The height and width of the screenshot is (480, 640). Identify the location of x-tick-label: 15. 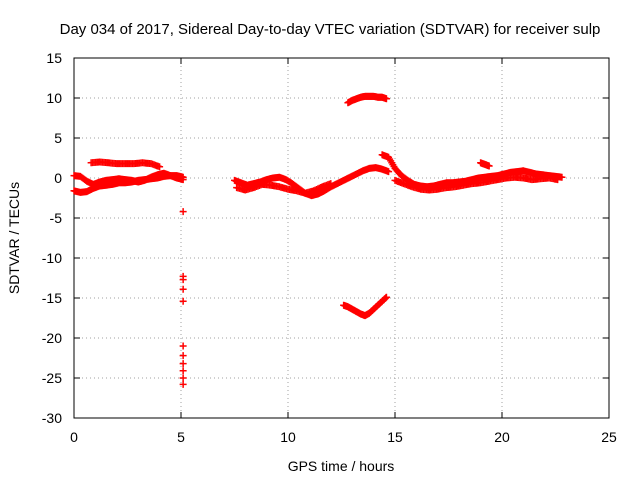
(395, 437).